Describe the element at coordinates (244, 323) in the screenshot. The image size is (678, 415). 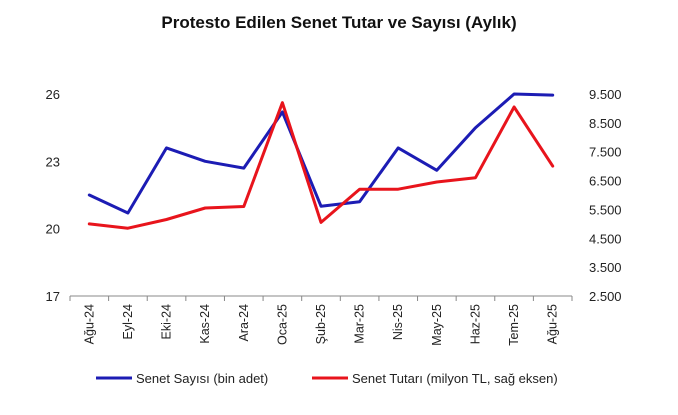
I see `x-tick-label: Ara-24` at that location.